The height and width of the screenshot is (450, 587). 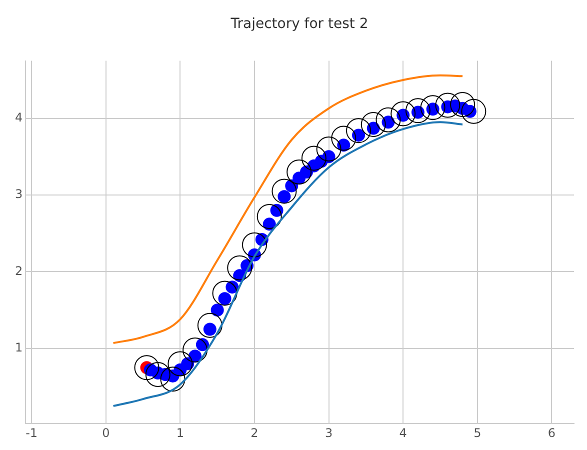 I want to click on y-tick-label: 4, so click(x=18, y=117).